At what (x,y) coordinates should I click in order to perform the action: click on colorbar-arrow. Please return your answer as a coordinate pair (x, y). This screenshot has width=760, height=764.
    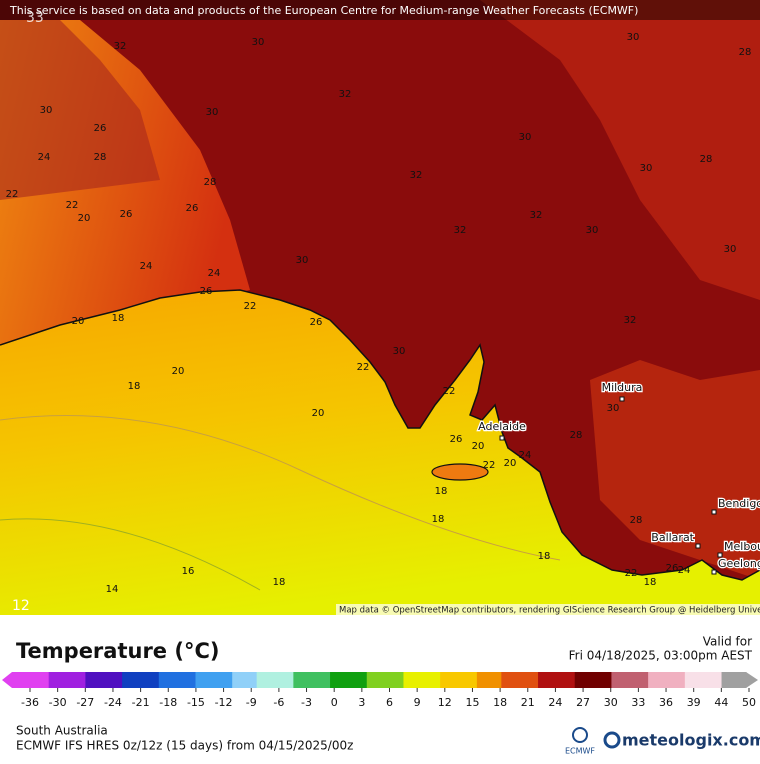
    Looking at the image, I should click on (752, 680).